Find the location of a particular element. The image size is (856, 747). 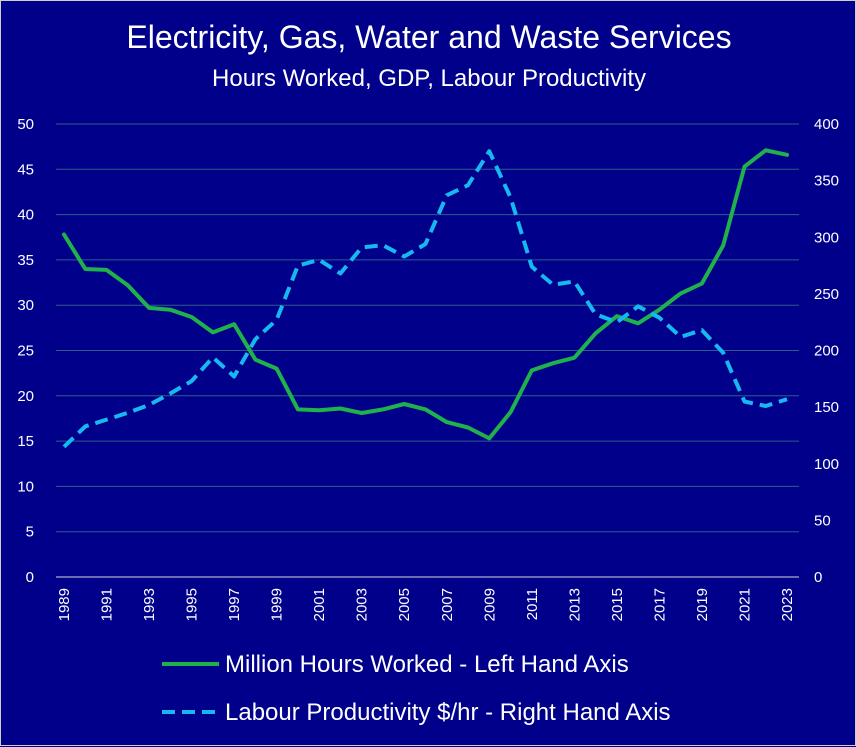

x-tick-label: 2011 is located at coordinates (532, 604).